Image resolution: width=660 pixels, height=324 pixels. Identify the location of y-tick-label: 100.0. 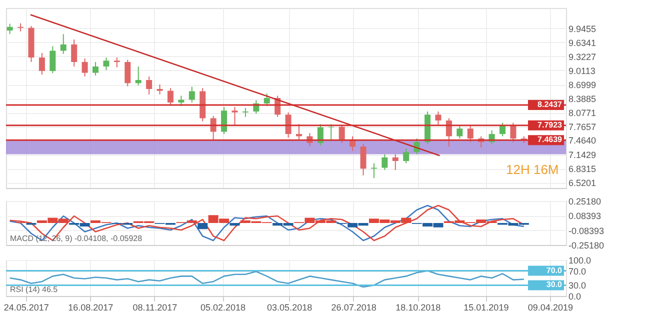
(580, 261).